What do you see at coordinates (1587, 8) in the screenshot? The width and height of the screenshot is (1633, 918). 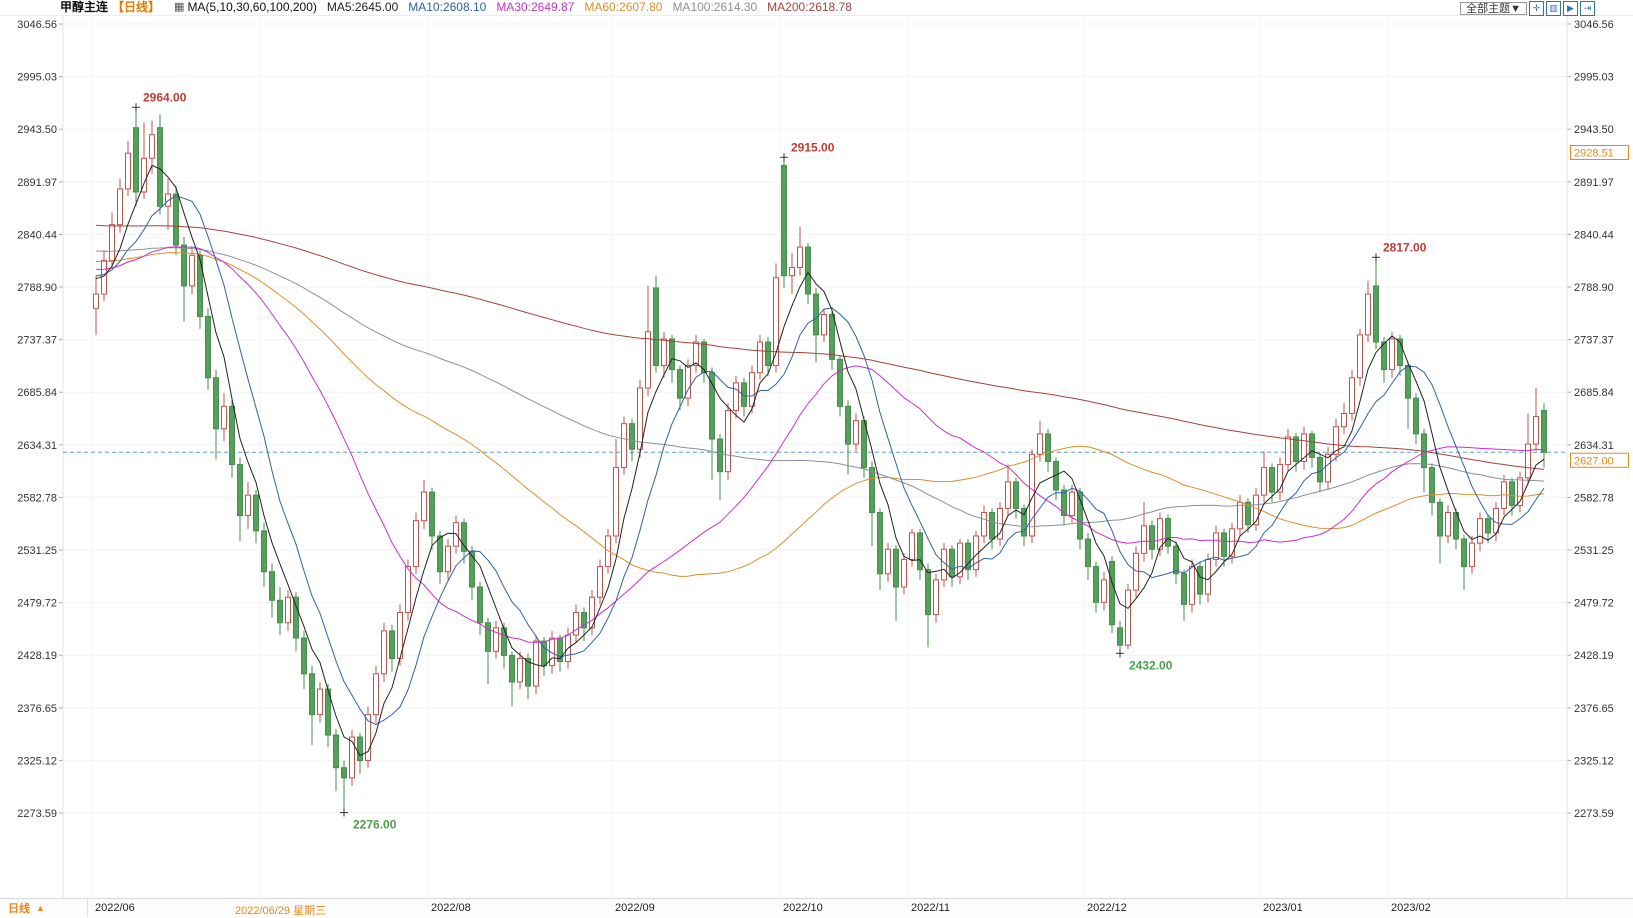 I see `jump-latest-icon: ⇥` at bounding box center [1587, 8].